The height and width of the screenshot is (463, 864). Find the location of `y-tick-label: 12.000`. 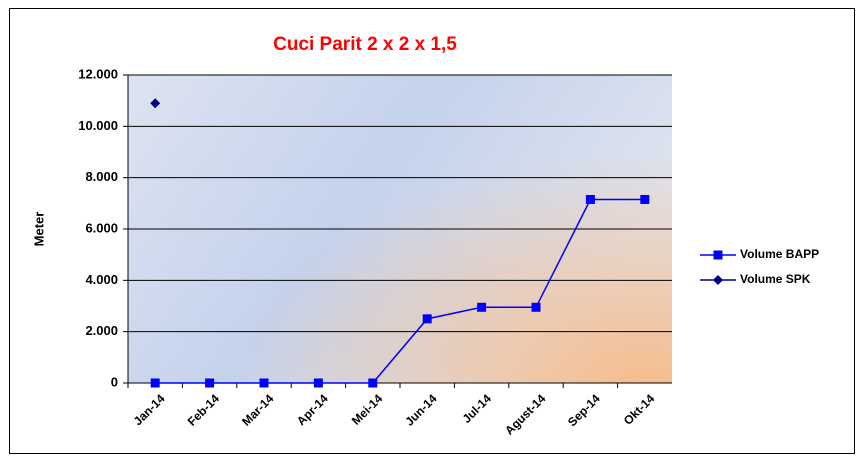

y-tick-label: 12.000 is located at coordinates (98, 73).